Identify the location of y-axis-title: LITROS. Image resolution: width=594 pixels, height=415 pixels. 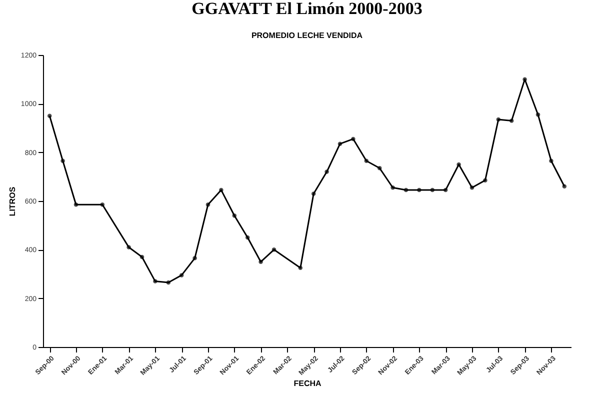
(12, 201).